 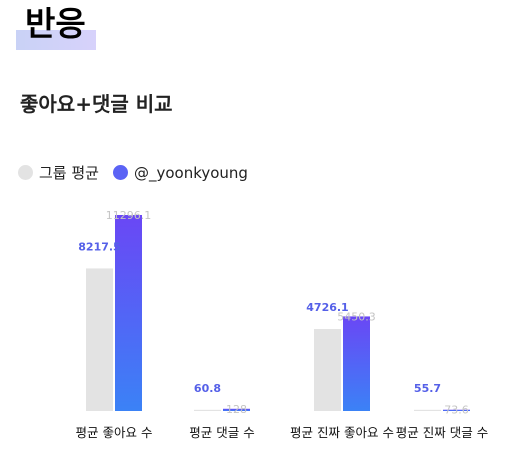 I want to click on data-label-group-avg: 8217.5, so click(x=99, y=246).